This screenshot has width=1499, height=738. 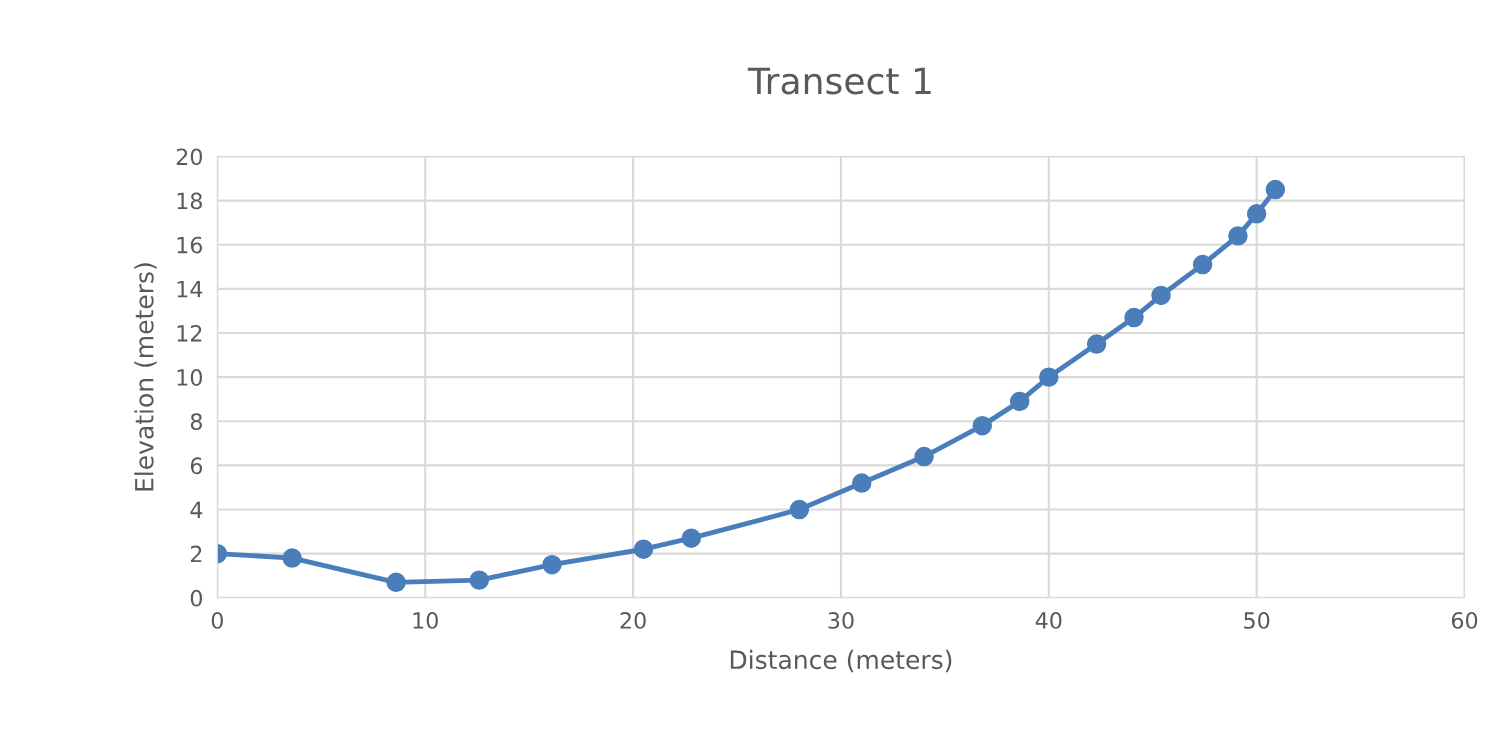 What do you see at coordinates (190, 289) in the screenshot?
I see `y-tick-label: 14` at bounding box center [190, 289].